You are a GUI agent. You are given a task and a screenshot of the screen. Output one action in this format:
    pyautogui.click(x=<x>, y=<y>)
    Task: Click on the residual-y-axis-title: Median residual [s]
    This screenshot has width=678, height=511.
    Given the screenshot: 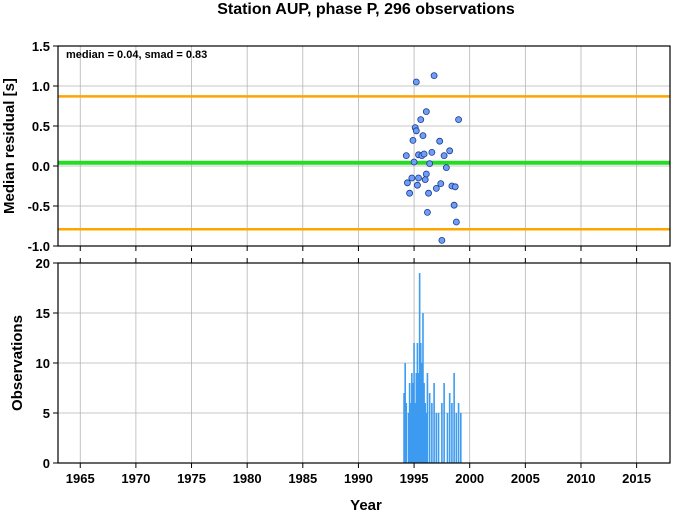 What is the action you would take?
    pyautogui.click(x=9, y=146)
    